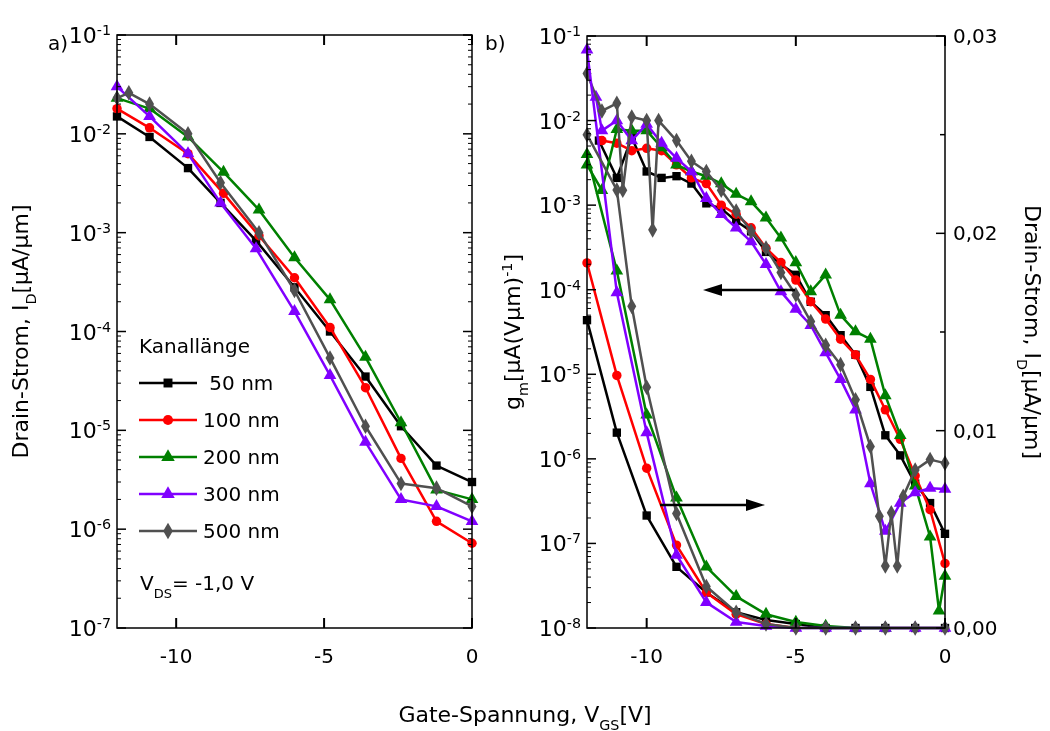  Describe the element at coordinates (975, 628) in the screenshot. I see `y2-tick-label: 0,00` at that location.